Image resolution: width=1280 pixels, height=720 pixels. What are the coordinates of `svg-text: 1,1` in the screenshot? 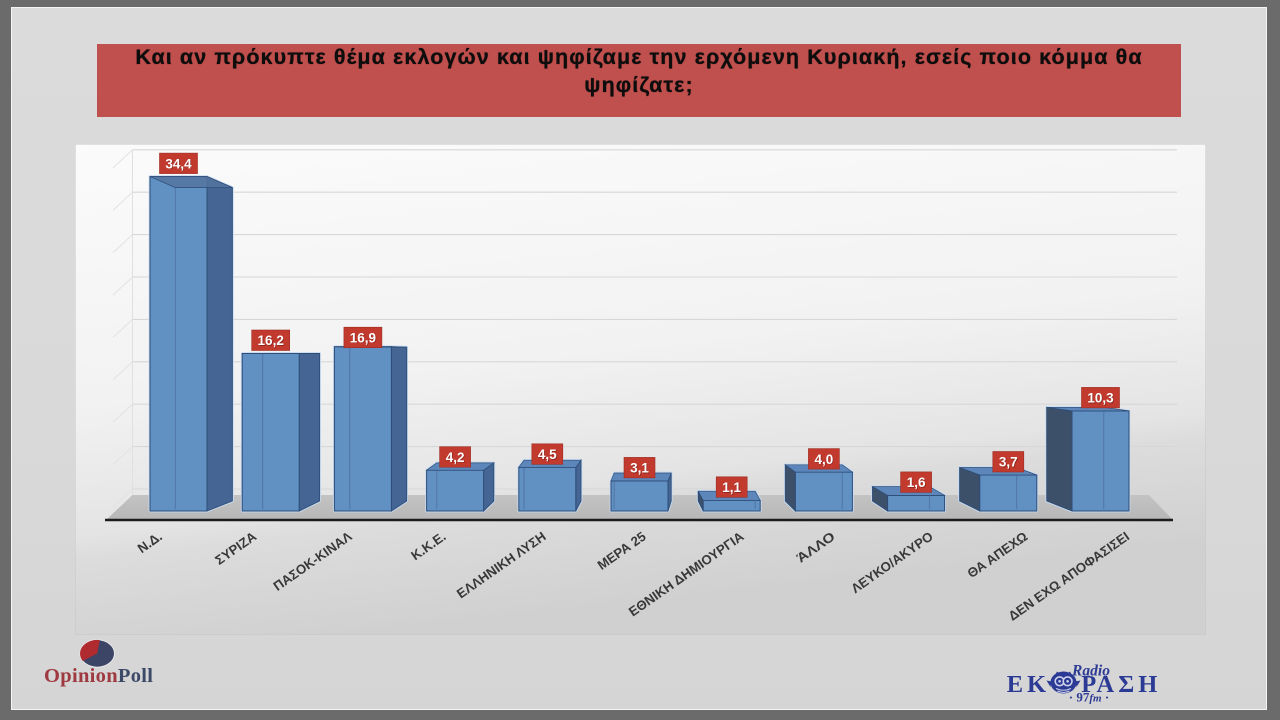 It's located at (732, 488).